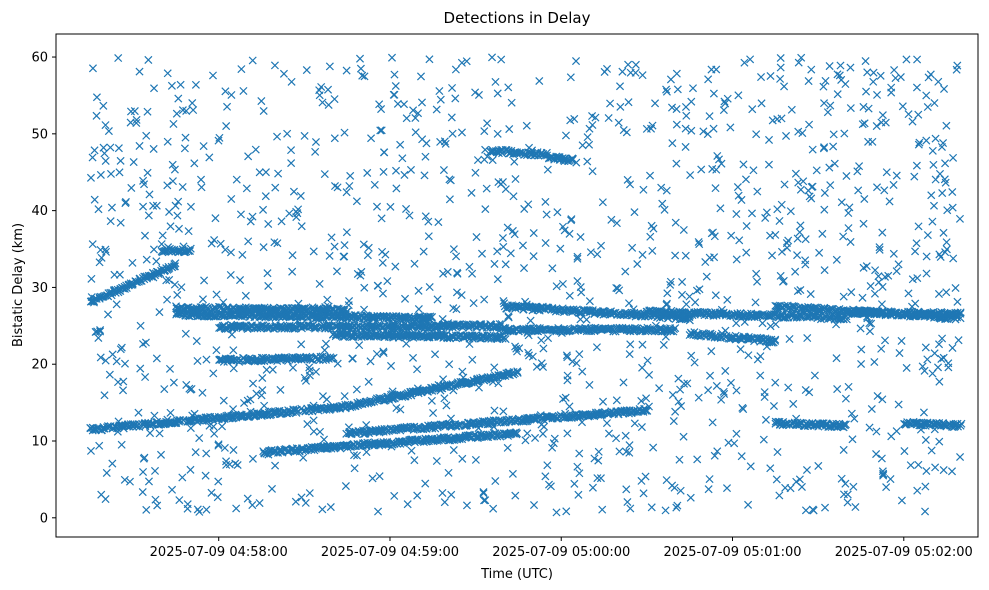 The height and width of the screenshot is (590, 989). I want to click on x-tick-label: 2025-07-09 04:58:00, so click(219, 552).